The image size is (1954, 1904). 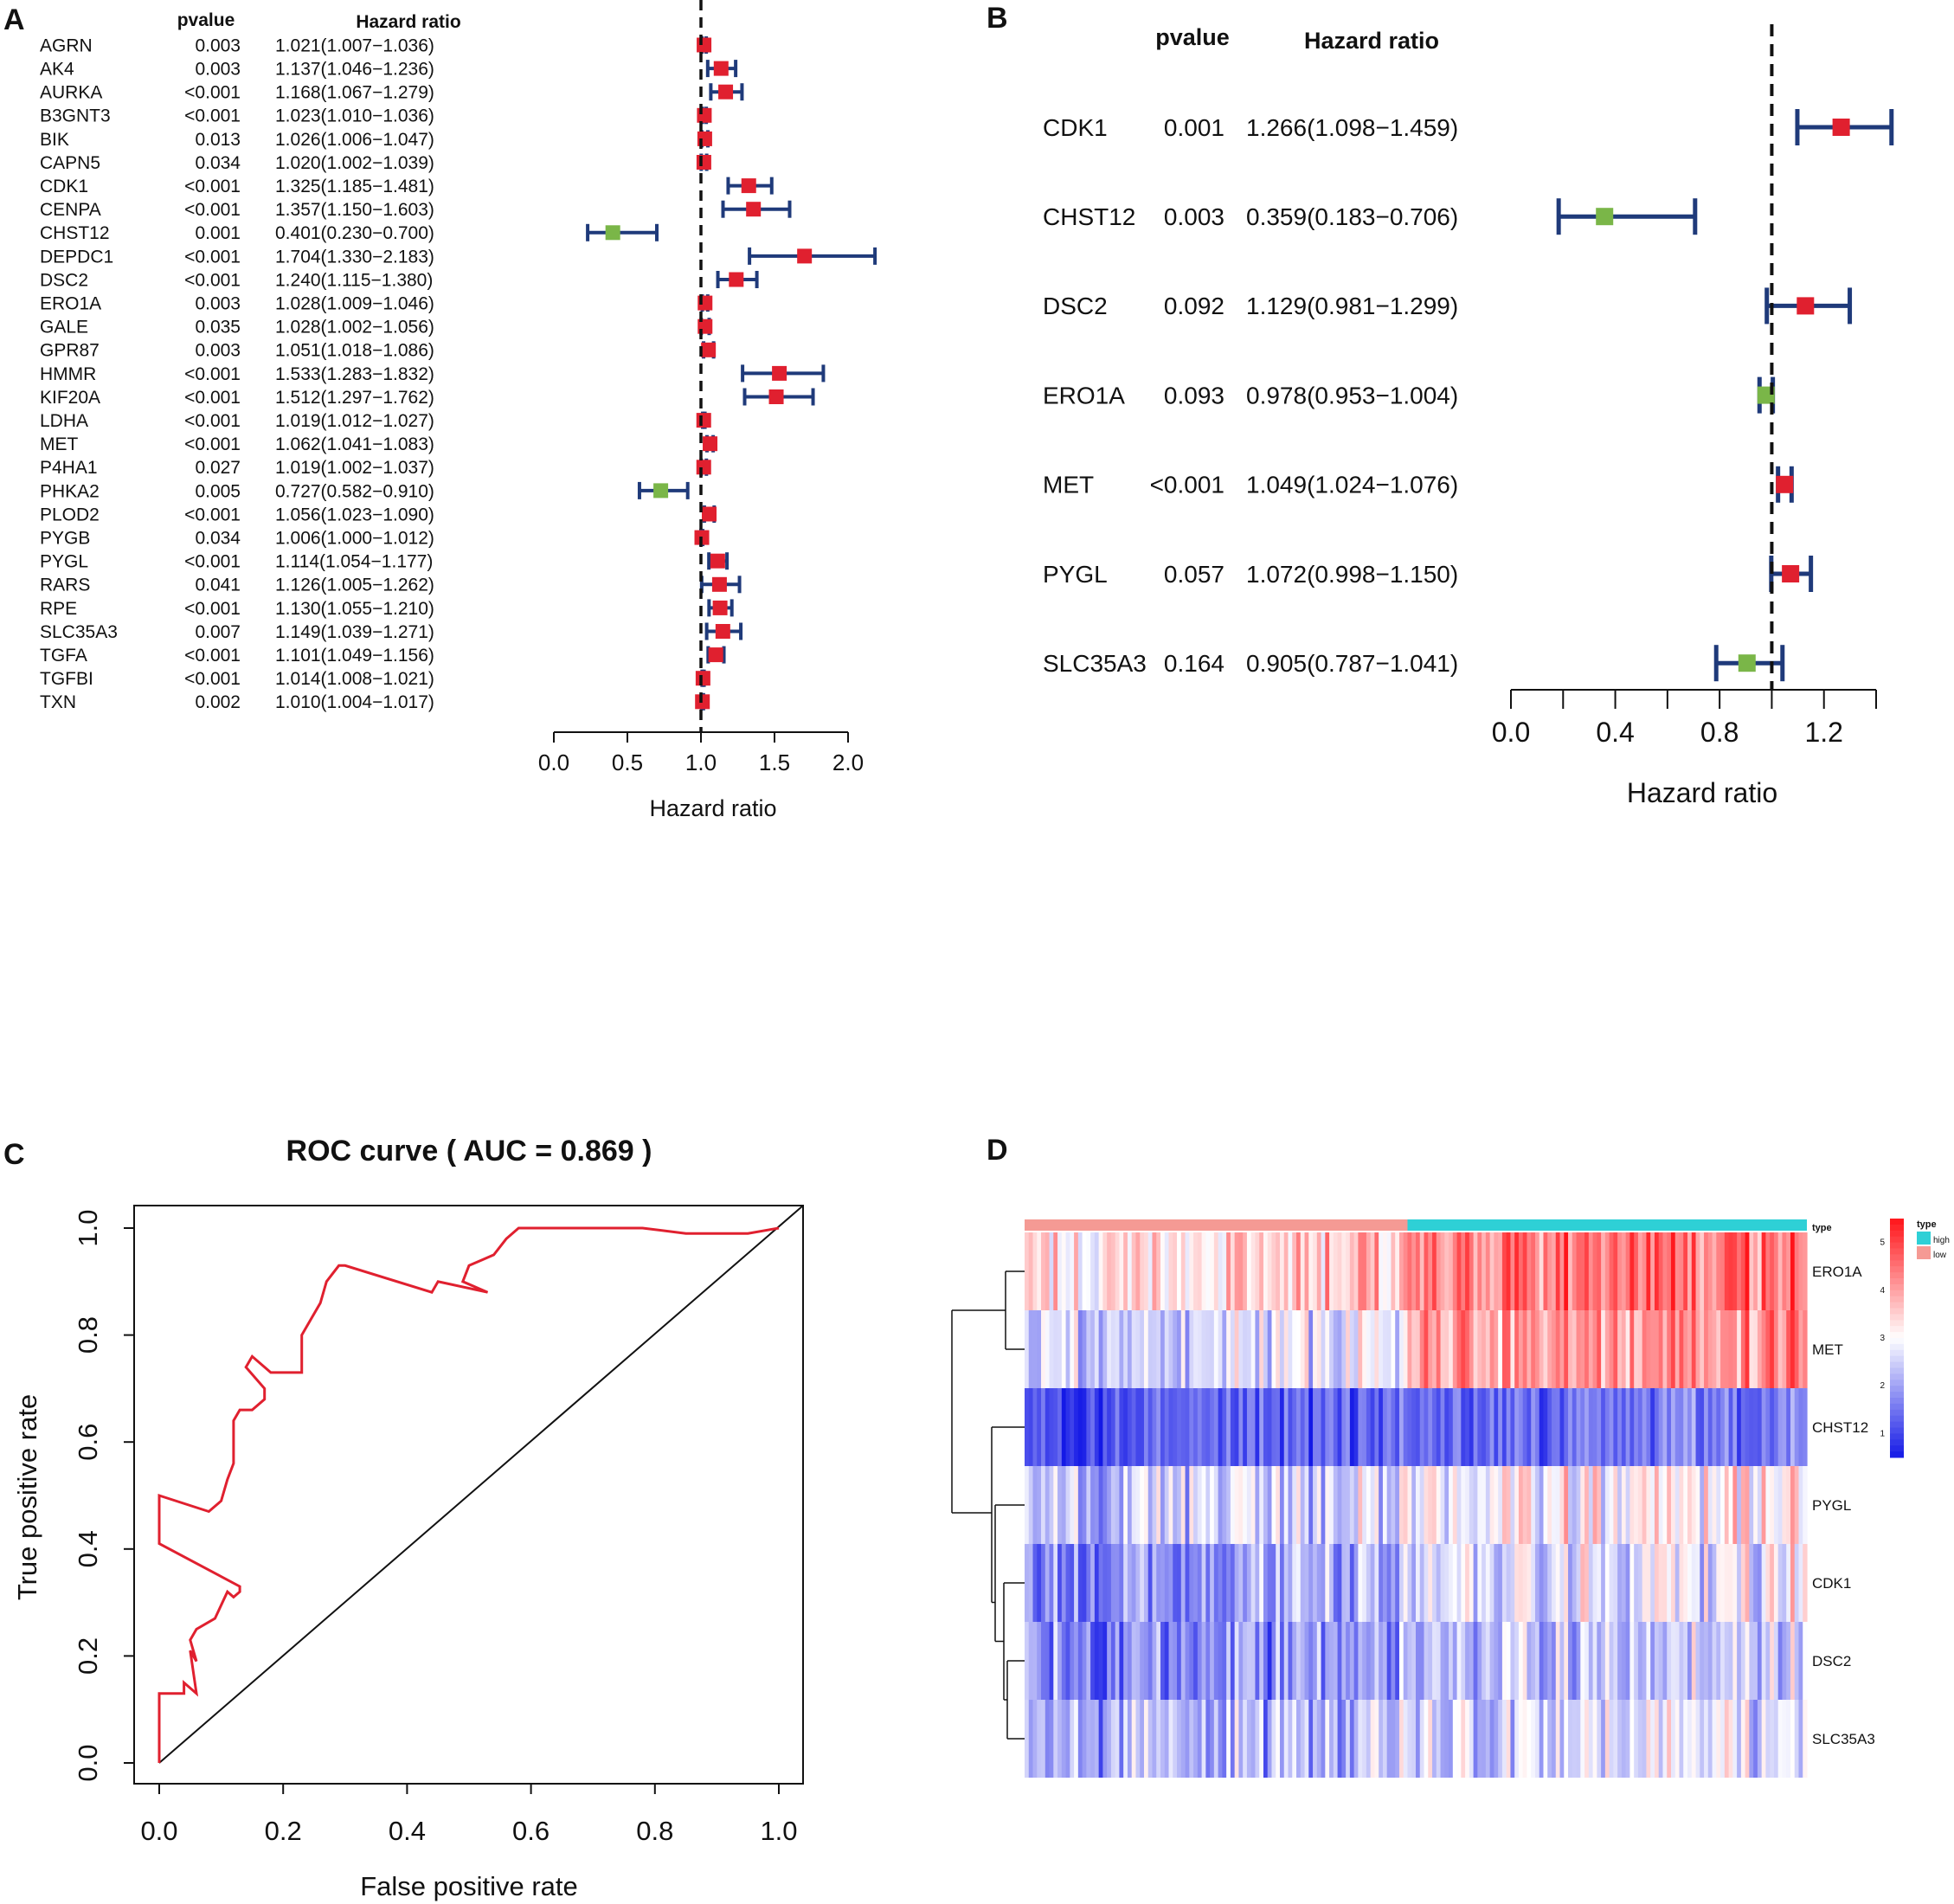 What do you see at coordinates (212, 421) in the screenshot?
I see `pvalue-label: <0.001` at bounding box center [212, 421].